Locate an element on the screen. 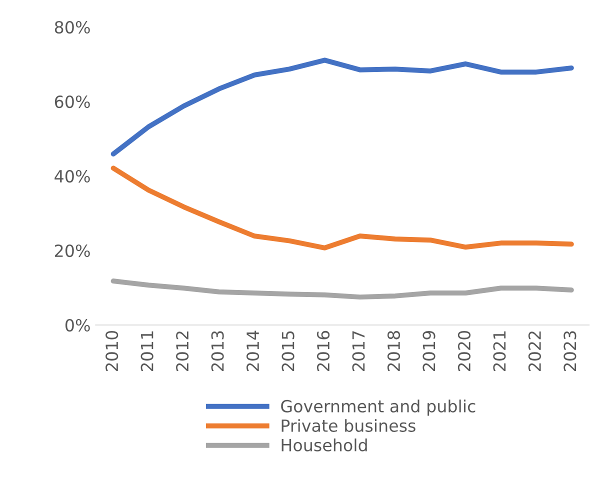 Image resolution: width=598 pixels, height=500 pixels. x-tick-label: 2015 is located at coordinates (288, 351).